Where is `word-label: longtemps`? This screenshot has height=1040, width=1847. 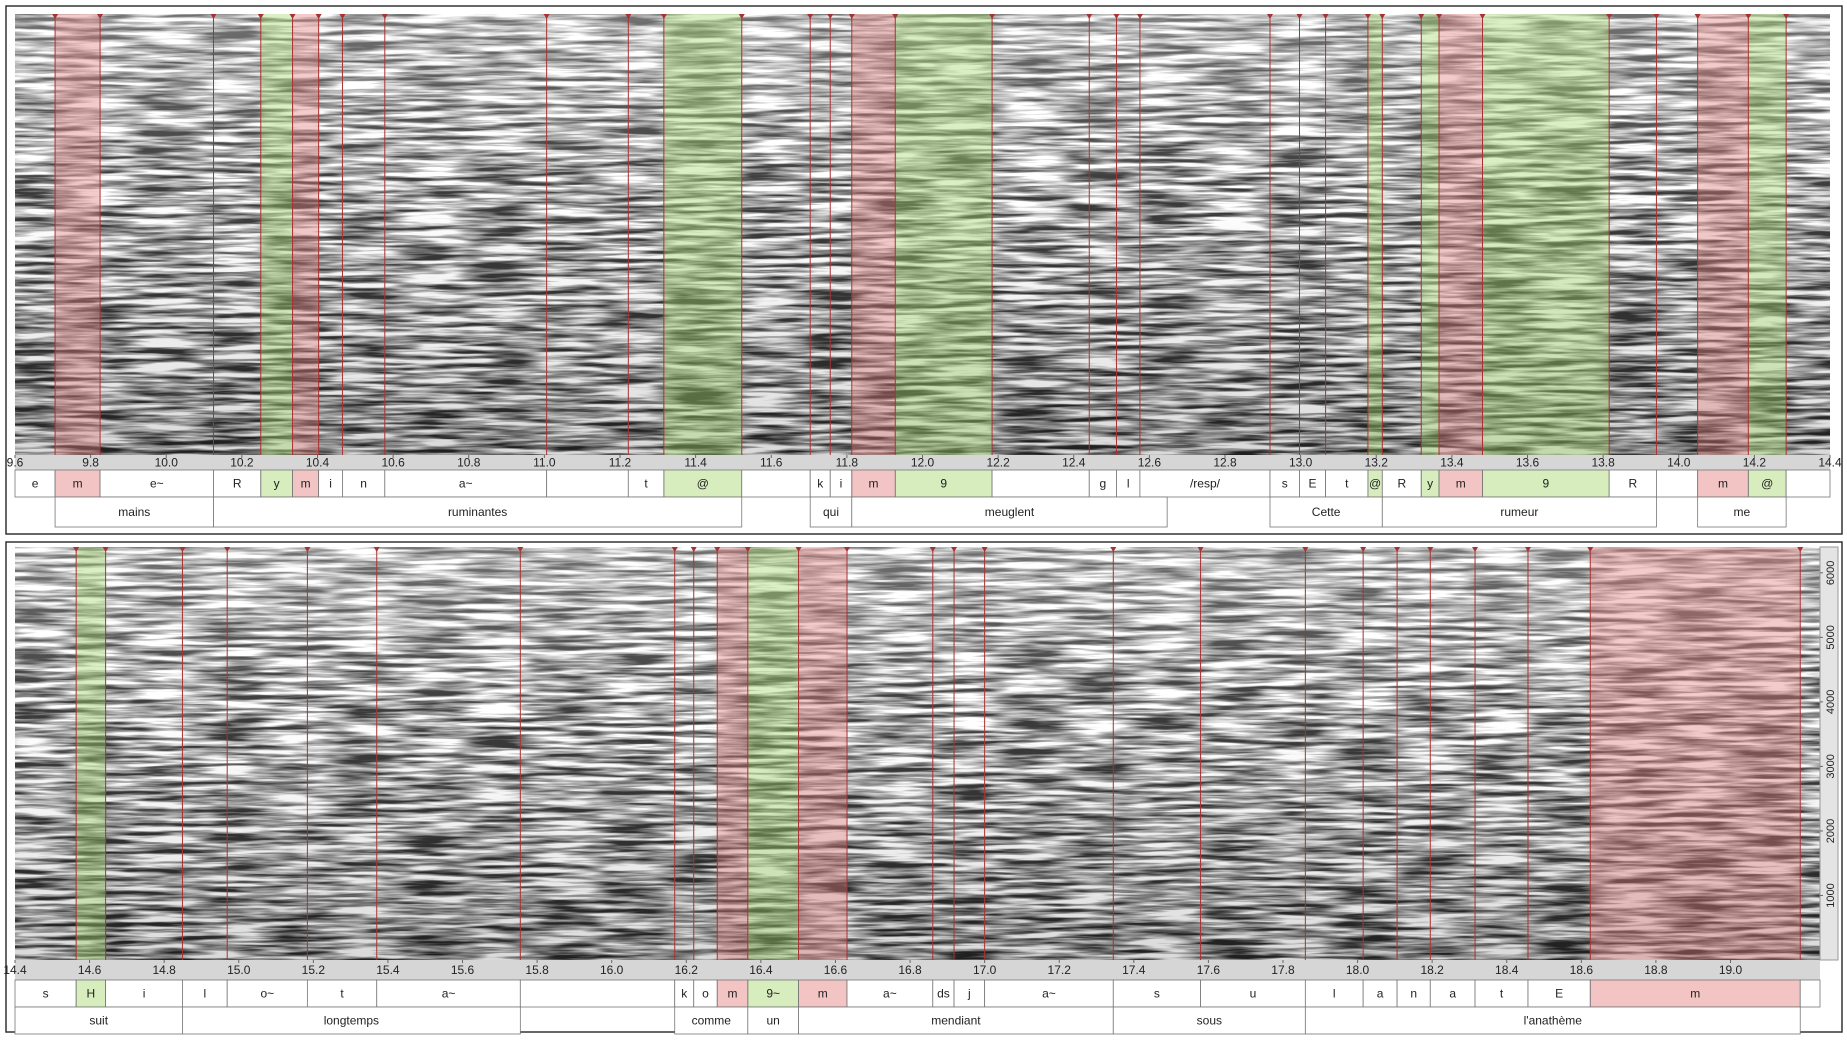
word-label: longtemps is located at coordinates (351, 1021).